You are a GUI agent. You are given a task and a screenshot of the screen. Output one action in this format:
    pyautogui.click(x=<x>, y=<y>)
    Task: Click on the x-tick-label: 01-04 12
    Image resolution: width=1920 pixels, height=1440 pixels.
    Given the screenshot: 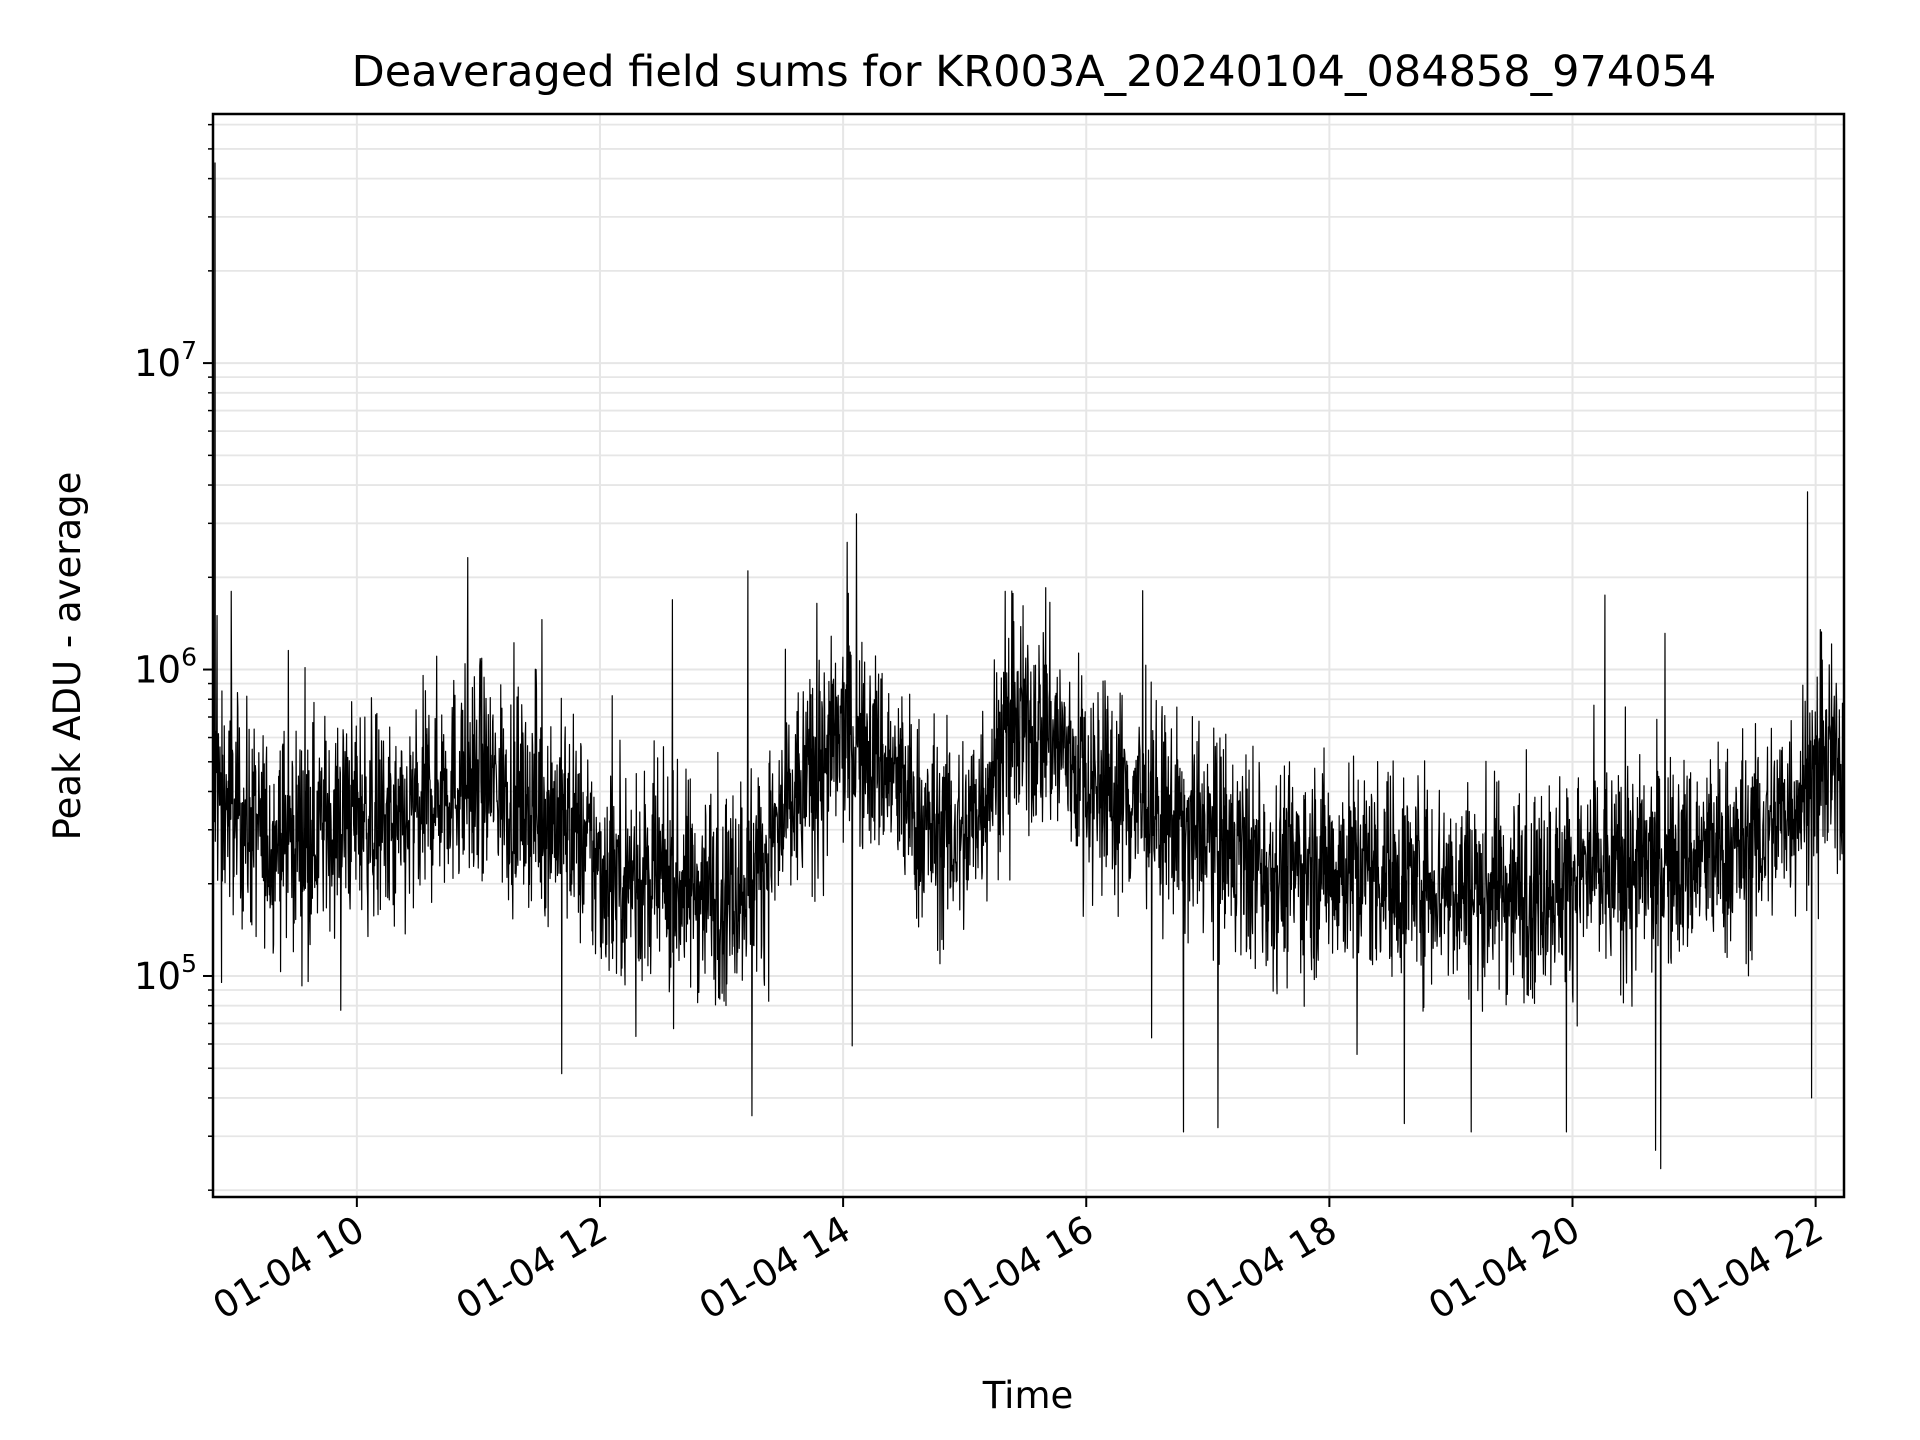 What is the action you would take?
    pyautogui.click(x=532, y=1268)
    